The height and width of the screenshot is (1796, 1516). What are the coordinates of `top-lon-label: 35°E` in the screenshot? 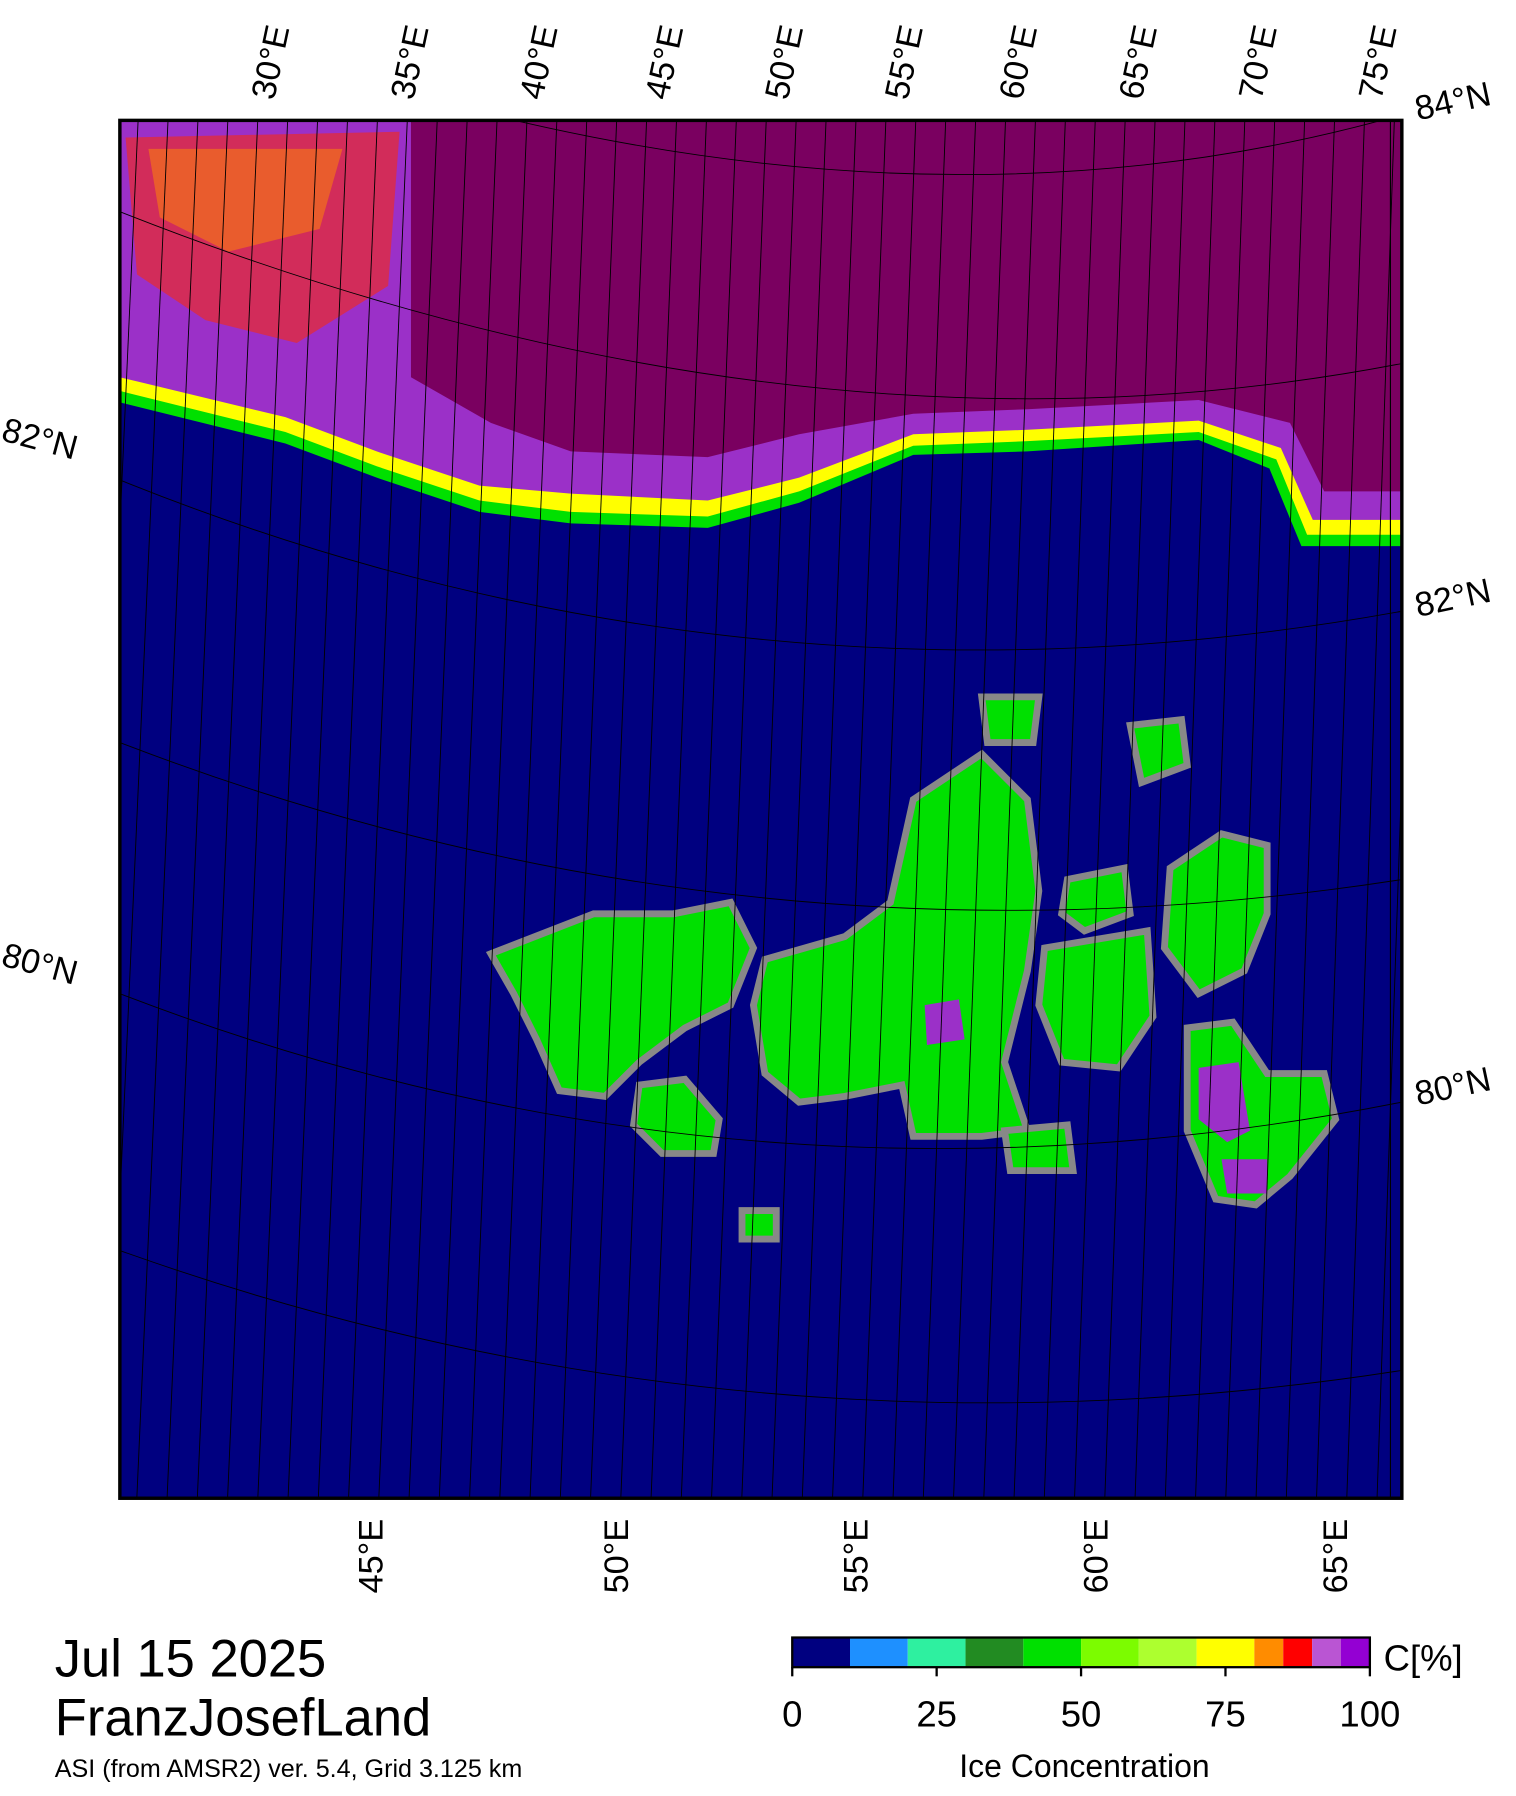 It's located at (410, 62).